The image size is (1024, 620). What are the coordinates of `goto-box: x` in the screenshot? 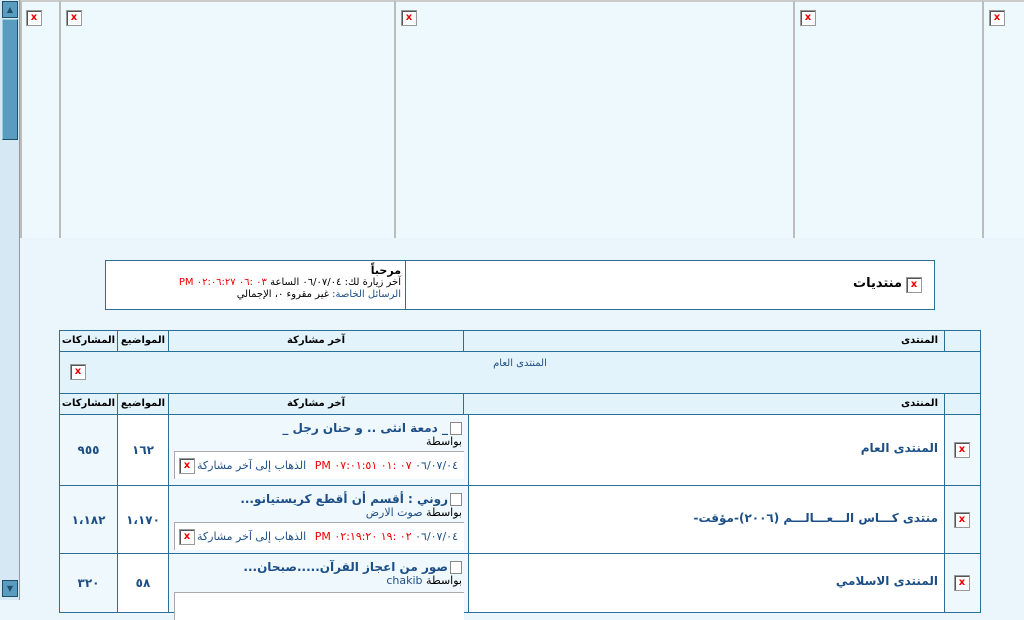 It's located at (319, 606).